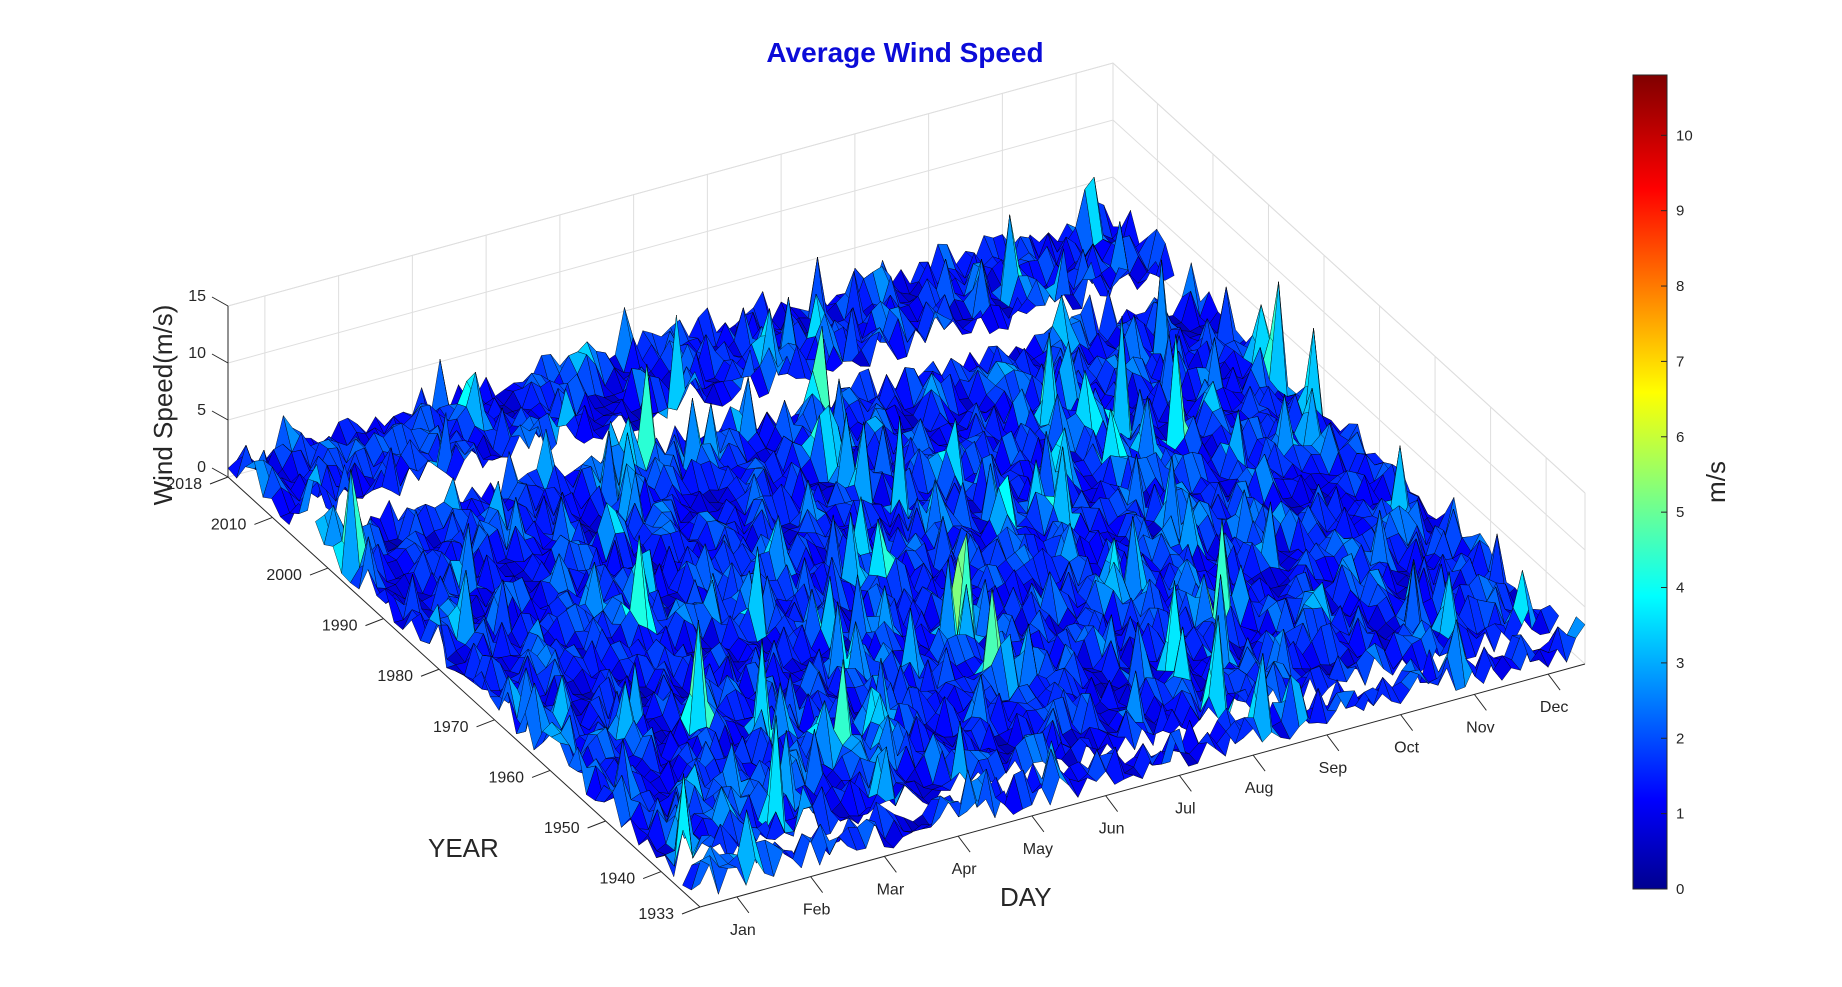 This screenshot has width=1842, height=987. What do you see at coordinates (1680, 437) in the screenshot?
I see `colorbar-tick-label: 6` at bounding box center [1680, 437].